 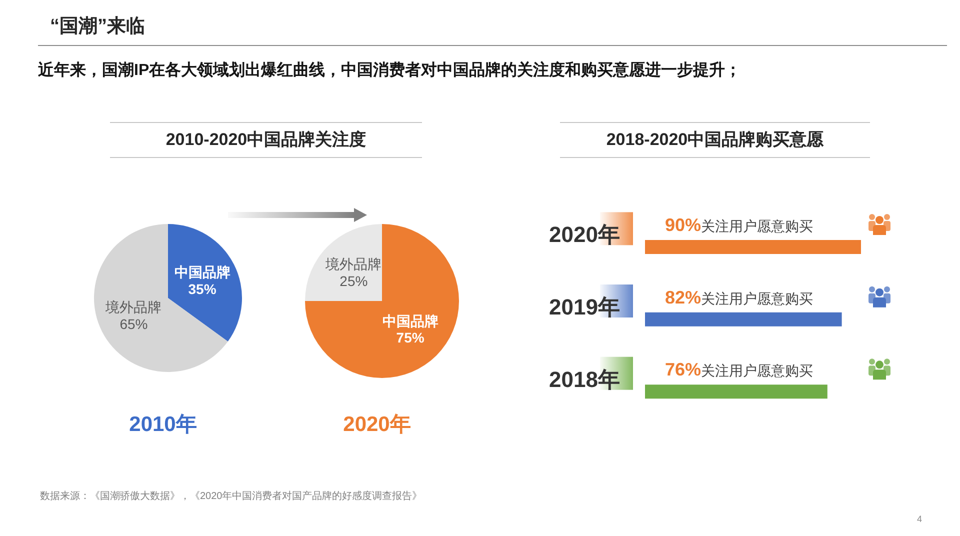 I want to click on text: 4, so click(x=919, y=519).